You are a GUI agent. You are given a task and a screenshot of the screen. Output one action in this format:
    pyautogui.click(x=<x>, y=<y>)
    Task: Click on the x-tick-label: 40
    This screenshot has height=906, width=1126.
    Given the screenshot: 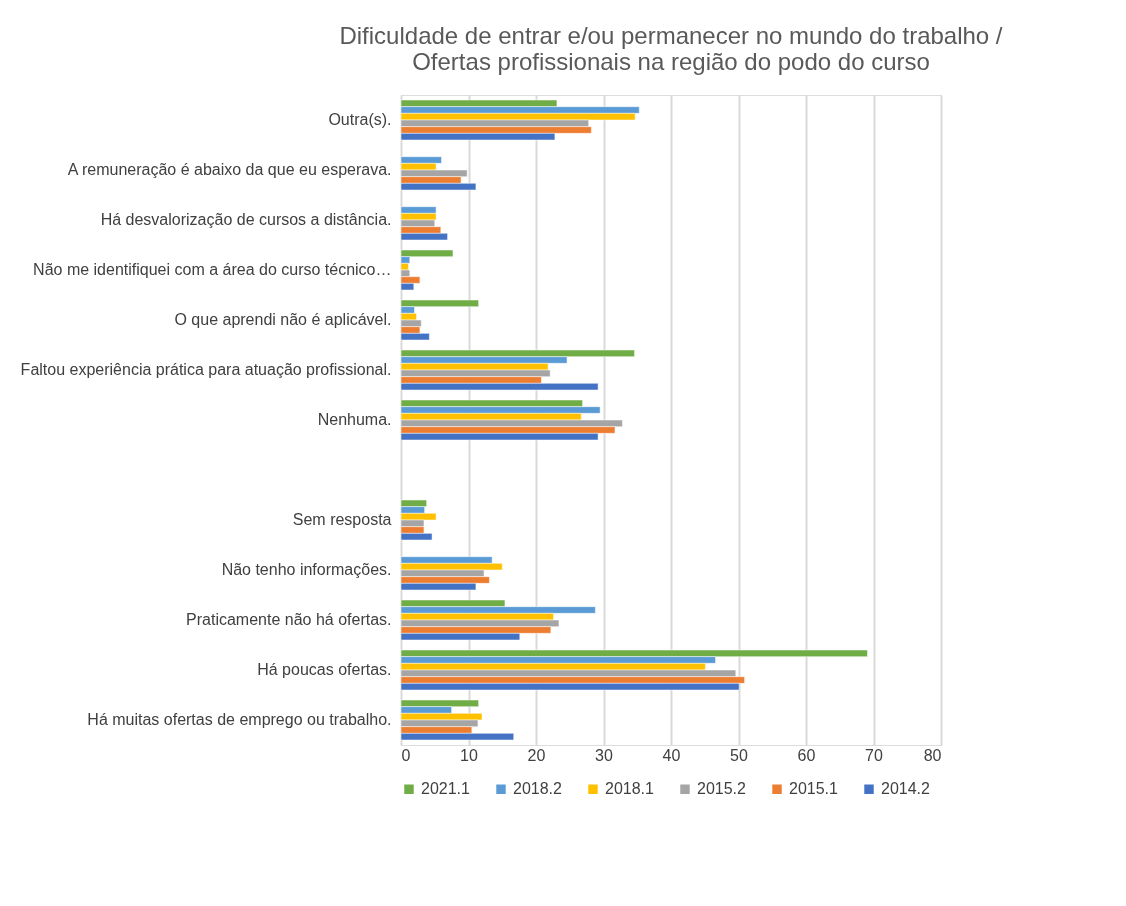 What is the action you would take?
    pyautogui.click(x=671, y=755)
    